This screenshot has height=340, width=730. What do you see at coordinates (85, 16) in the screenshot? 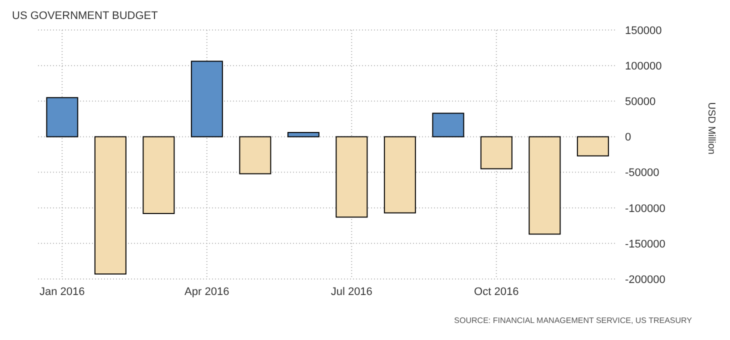
I see `chart-title: US GOVERNMENT BUDGET` at bounding box center [85, 16].